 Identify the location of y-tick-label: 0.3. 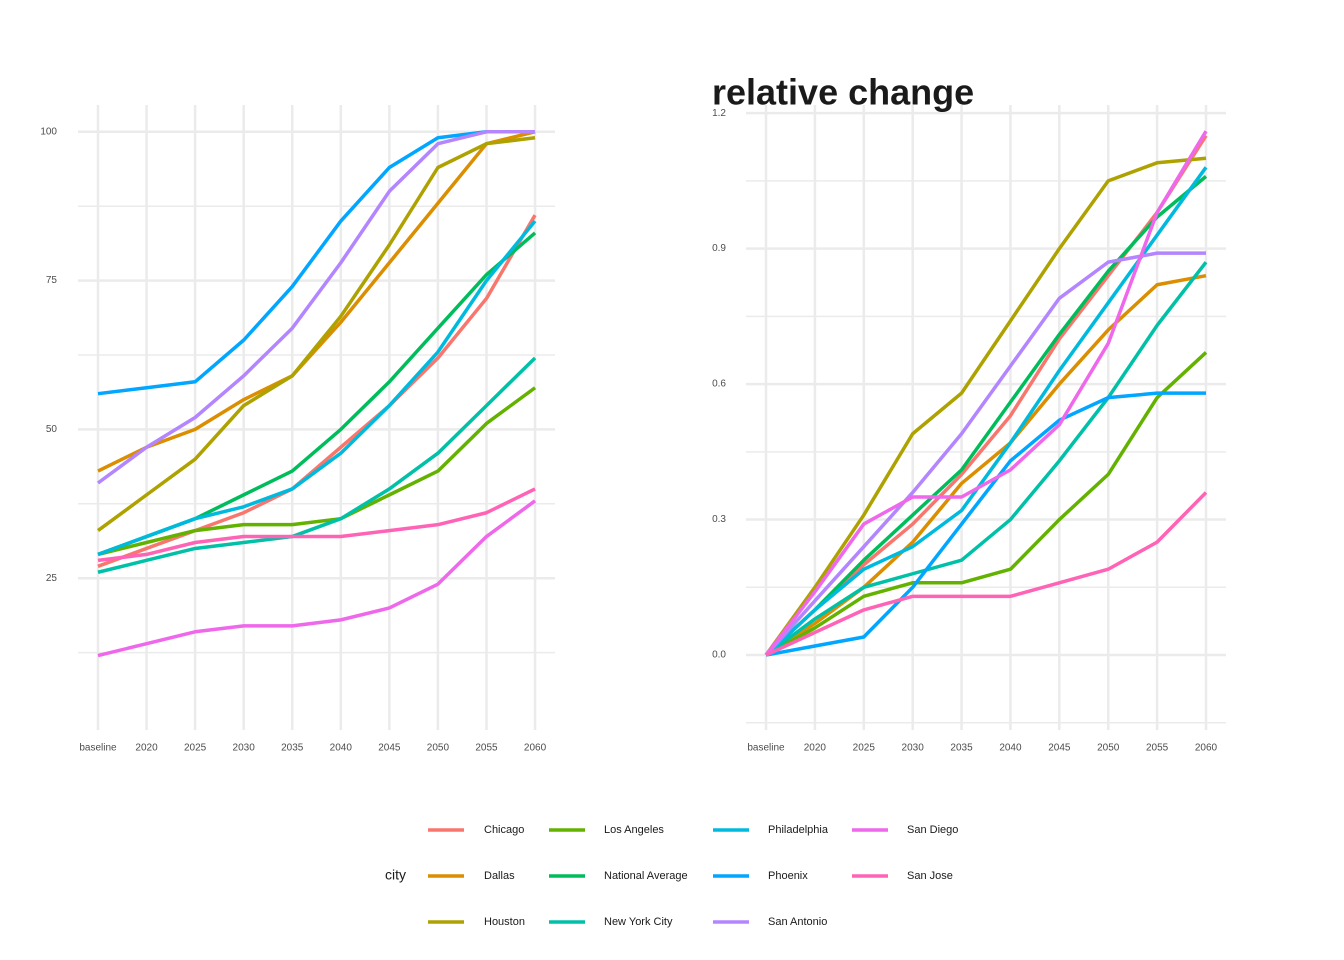
(719, 519).